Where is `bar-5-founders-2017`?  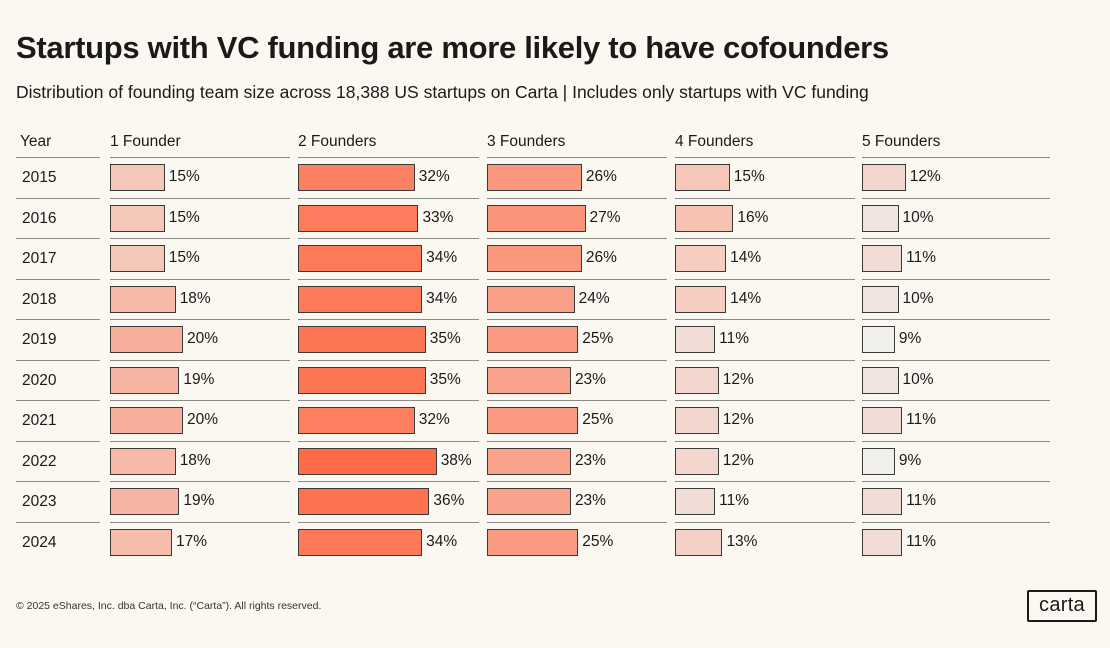
bar-5-founders-2017 is located at coordinates (882, 258).